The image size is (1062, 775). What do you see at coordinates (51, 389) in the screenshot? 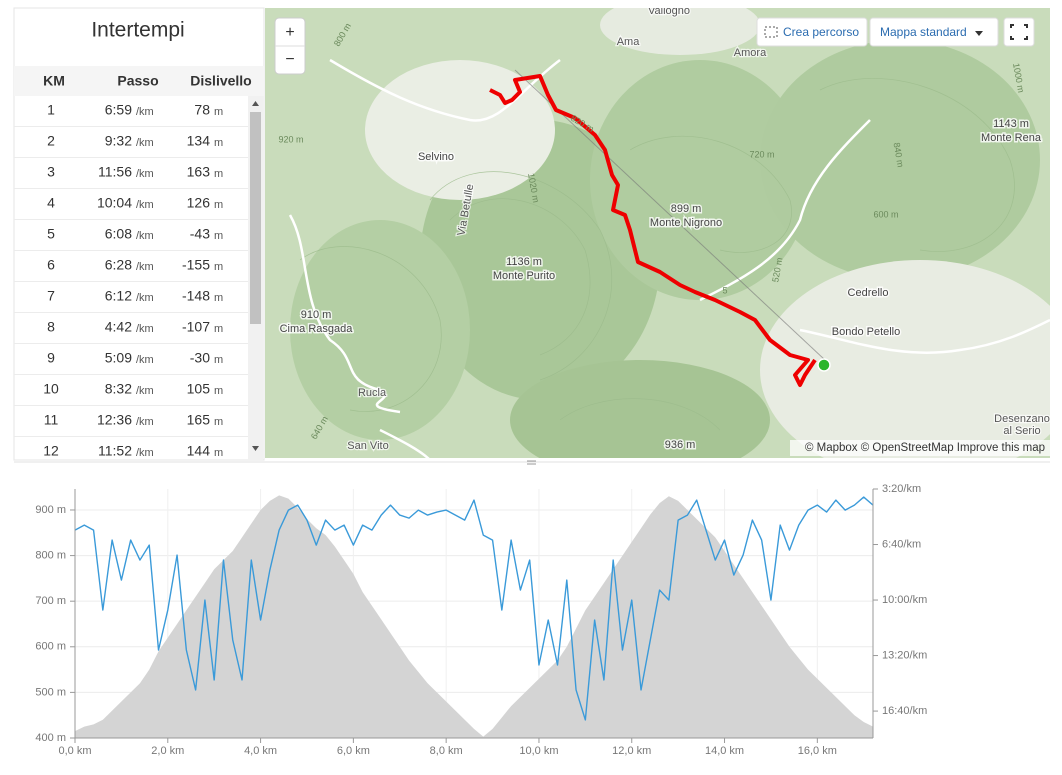
I see `split-km: 10` at bounding box center [51, 389].